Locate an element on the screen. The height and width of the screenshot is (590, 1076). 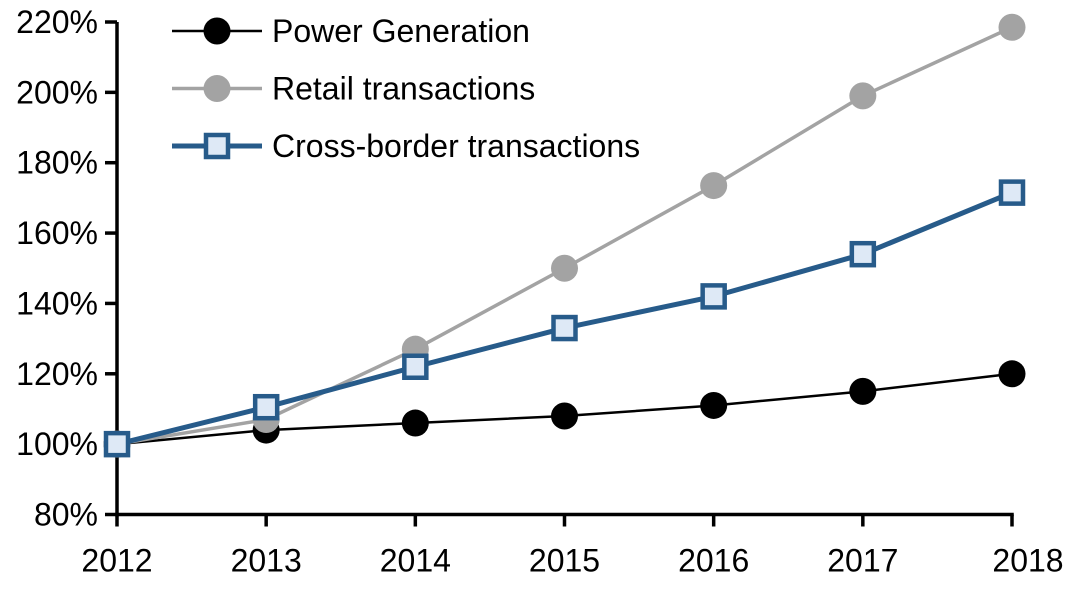
x-axis-label: 2016 is located at coordinates (713, 561).